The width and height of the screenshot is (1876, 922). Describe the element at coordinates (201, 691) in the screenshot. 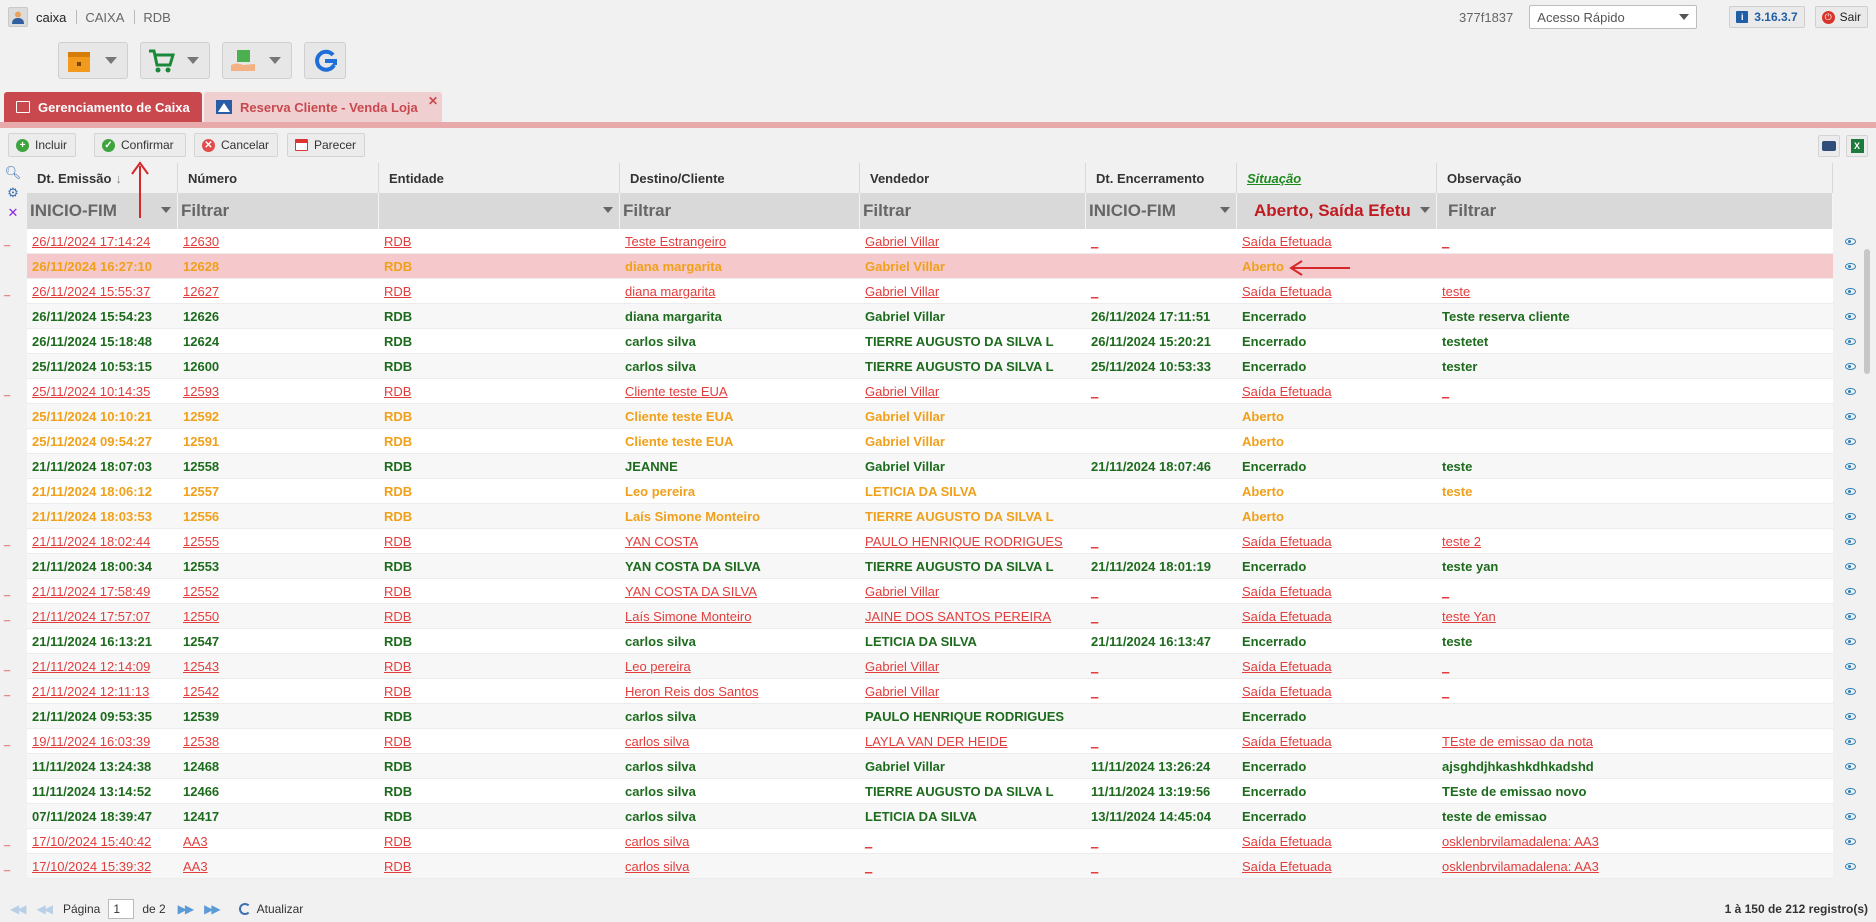

I see `cell-numero: 12542` at that location.